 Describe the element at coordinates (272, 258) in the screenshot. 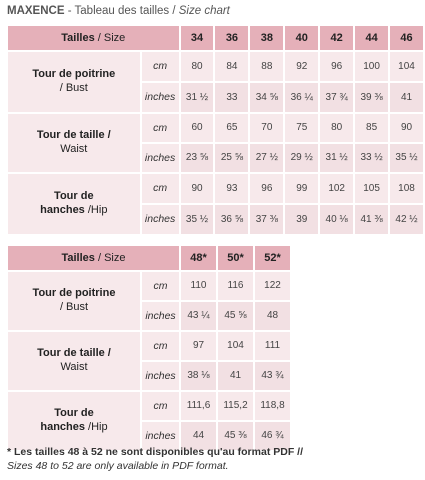

I see `size-col-header: 52*` at that location.